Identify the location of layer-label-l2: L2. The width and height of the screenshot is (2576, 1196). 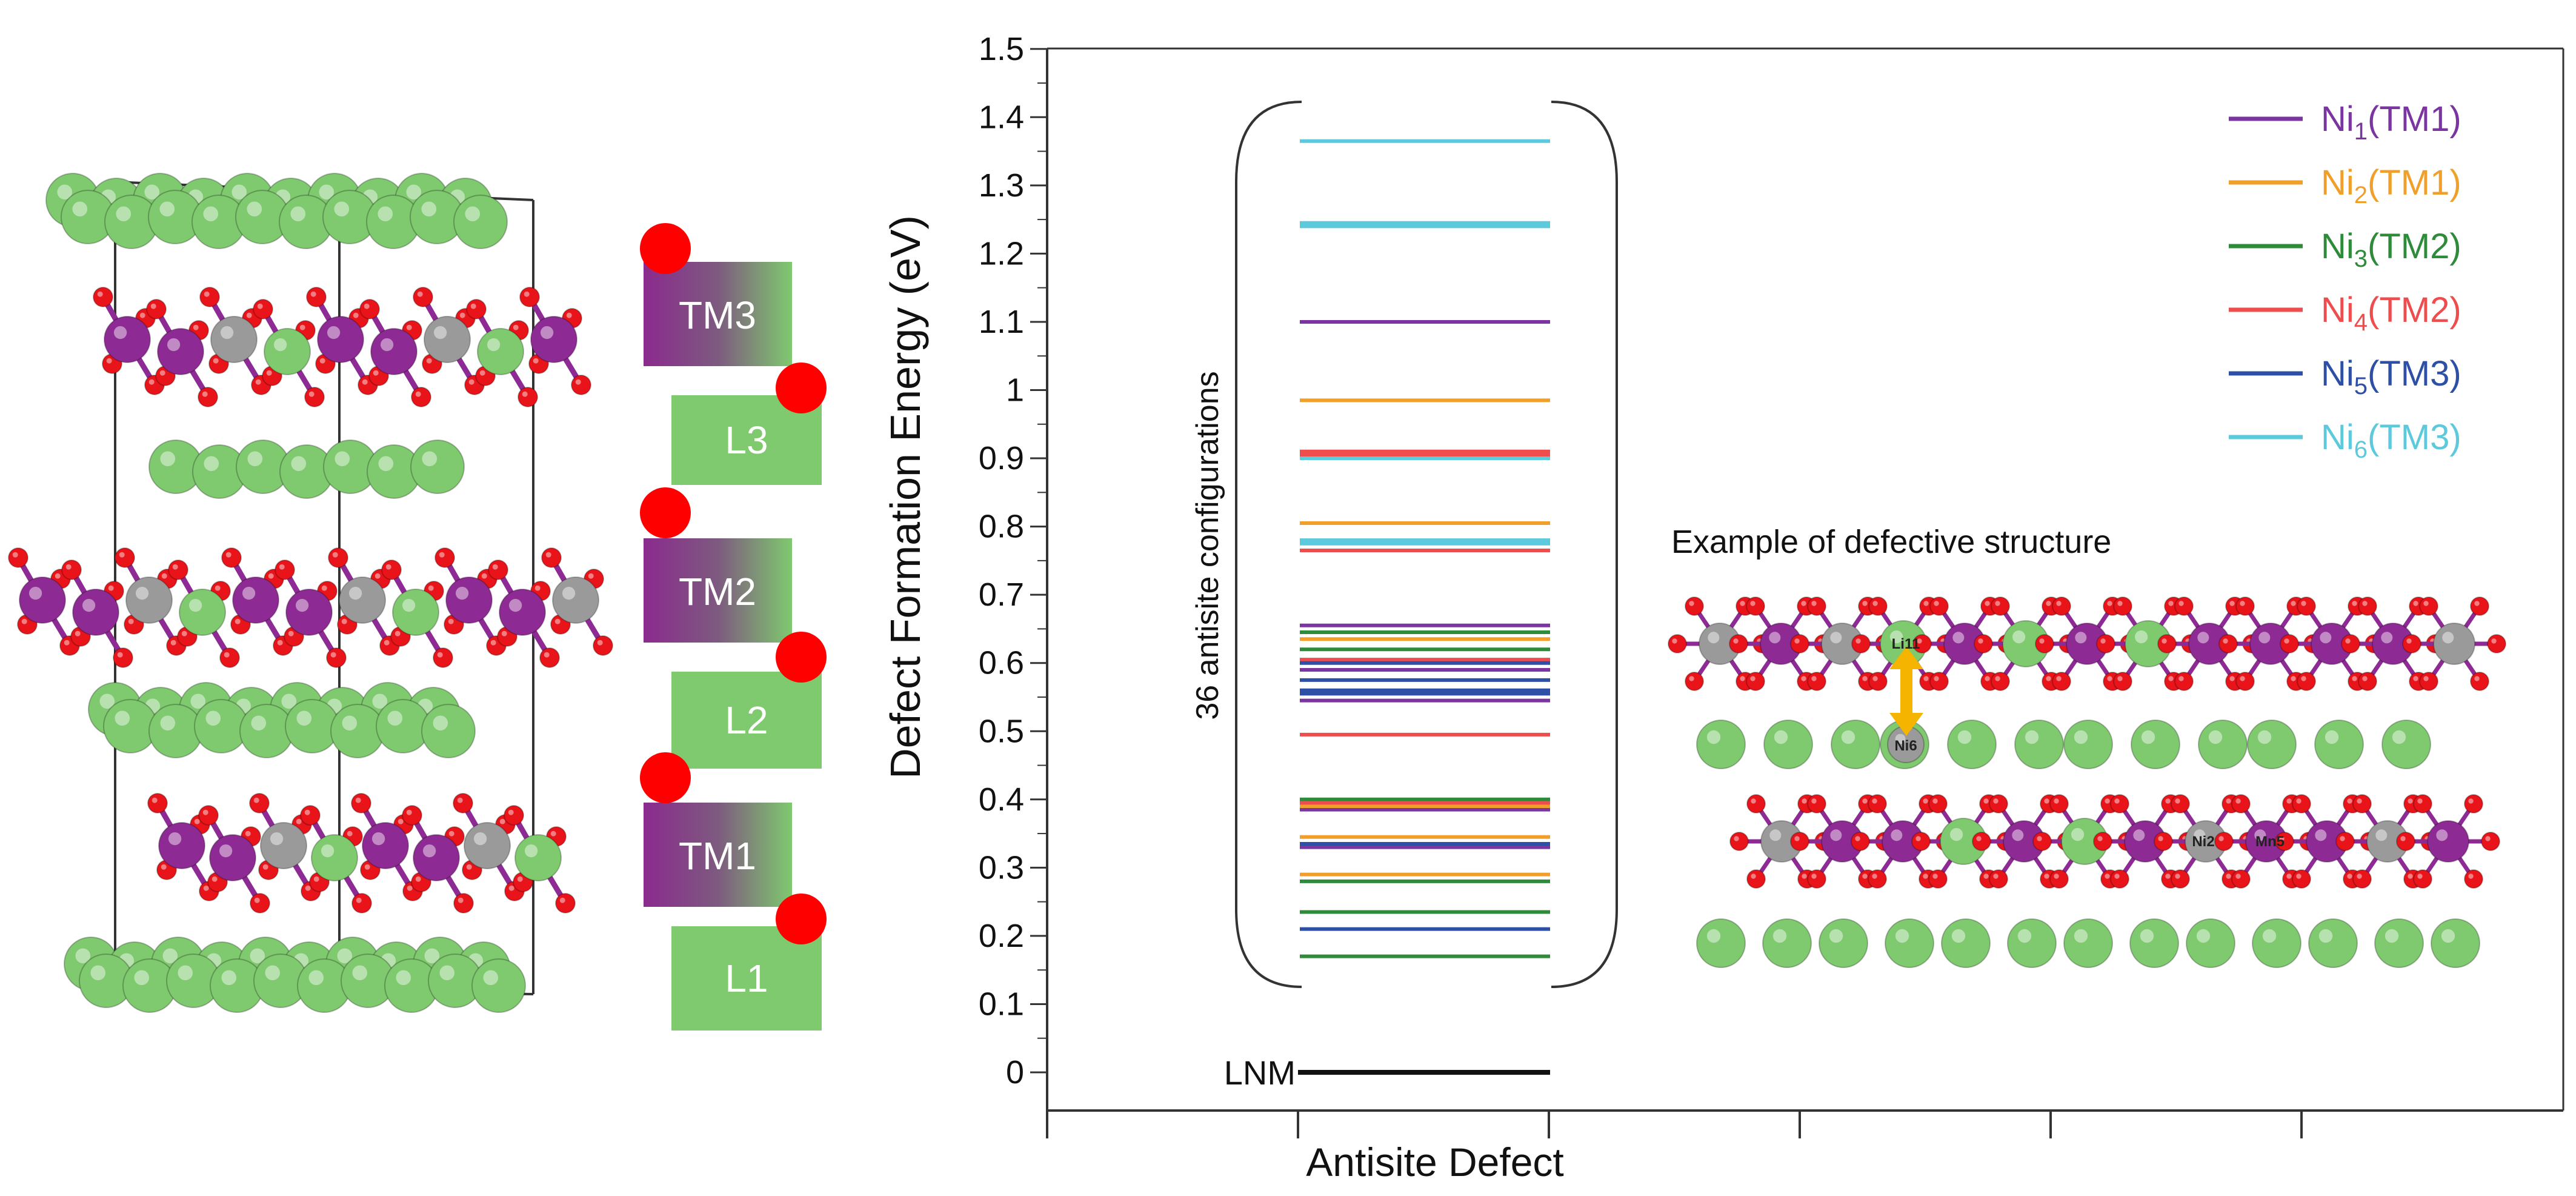
(746, 720).